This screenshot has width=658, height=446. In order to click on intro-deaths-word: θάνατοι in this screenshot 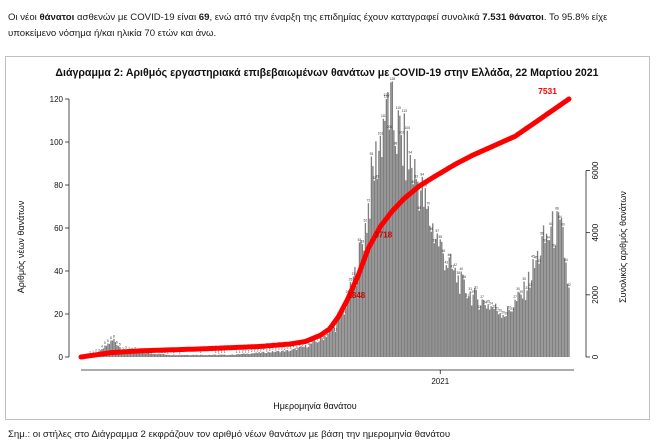, I will do `click(57, 17)`.